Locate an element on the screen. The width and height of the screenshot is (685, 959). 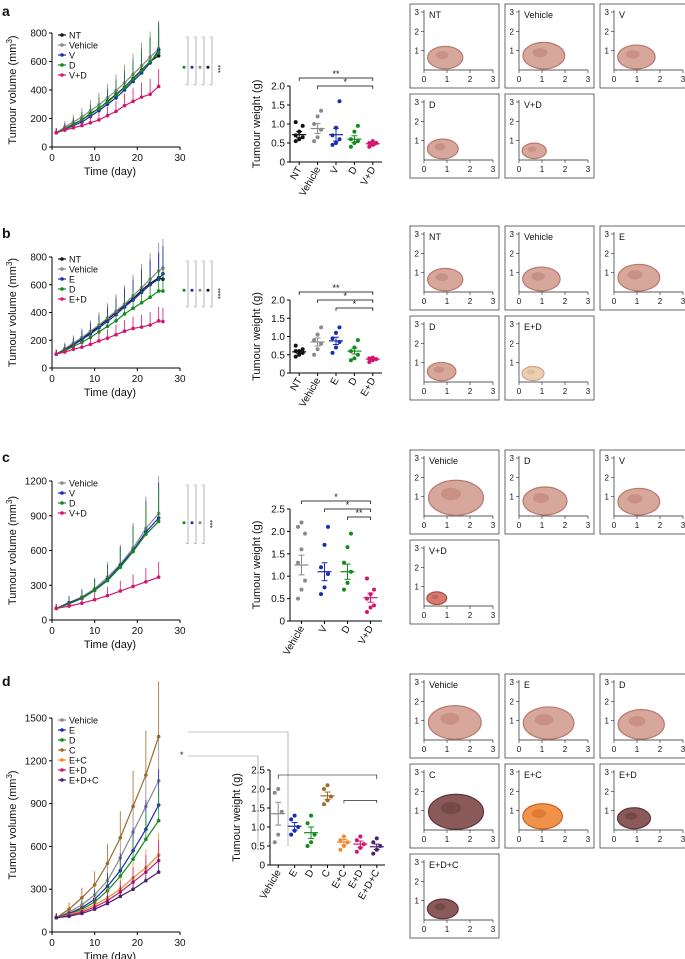
photo-label: V+D is located at coordinates (533, 105).